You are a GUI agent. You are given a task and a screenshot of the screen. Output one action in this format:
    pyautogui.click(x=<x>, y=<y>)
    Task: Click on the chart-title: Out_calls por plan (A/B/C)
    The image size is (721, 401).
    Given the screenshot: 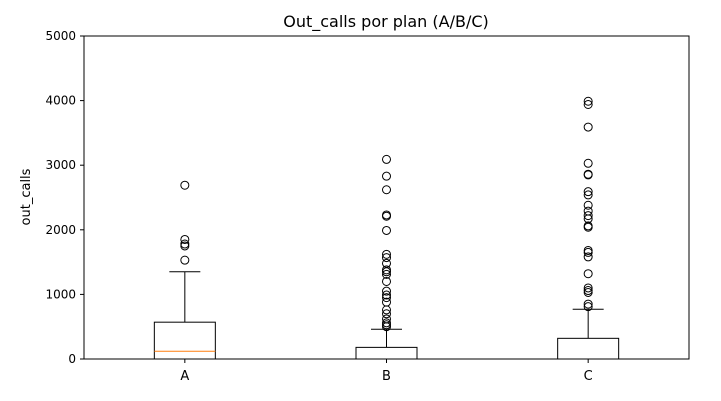 What is the action you would take?
    pyautogui.click(x=386, y=22)
    